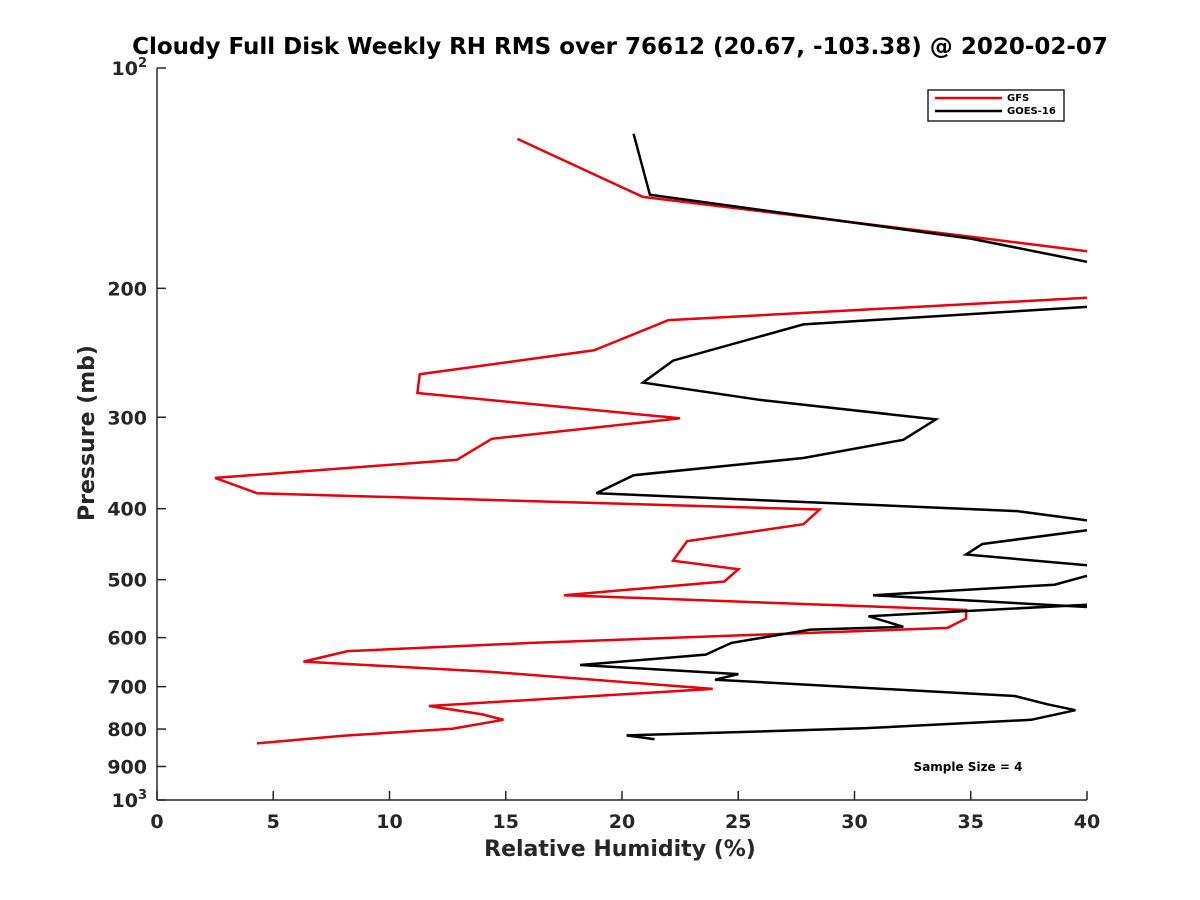 The image size is (1200, 900). I want to click on x-tick-label: 15, so click(506, 822).